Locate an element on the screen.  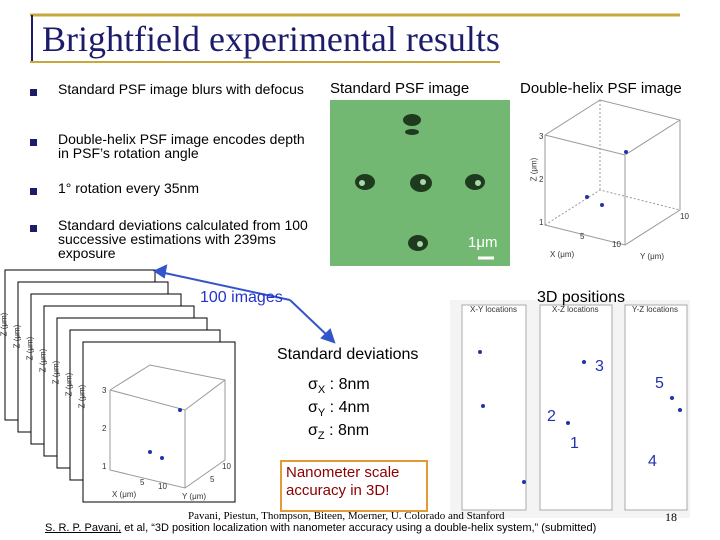
front-points is located at coordinates (165, 434).